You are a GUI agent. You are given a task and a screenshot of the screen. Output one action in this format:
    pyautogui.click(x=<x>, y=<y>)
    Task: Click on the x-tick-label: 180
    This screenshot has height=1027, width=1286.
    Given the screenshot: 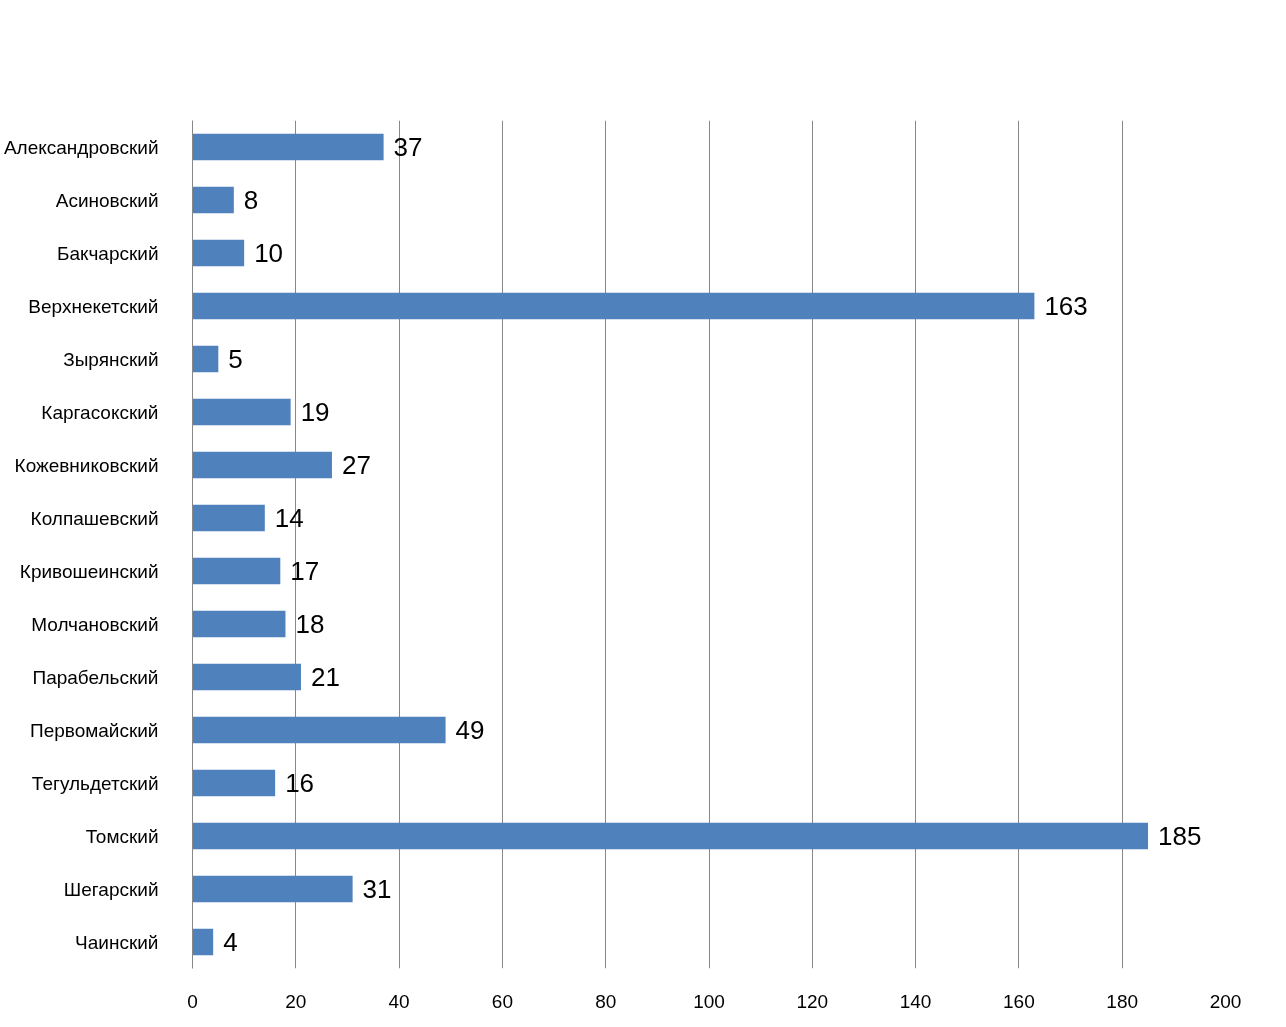 What is the action you would take?
    pyautogui.click(x=1122, y=1001)
    